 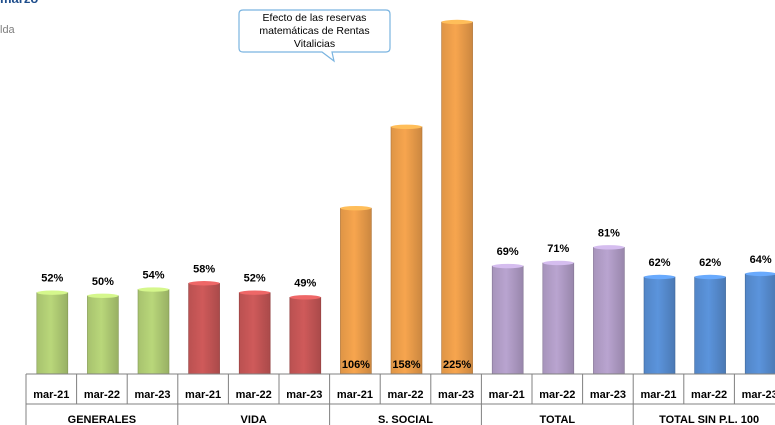 I want to click on chart-title: marzo, so click(x=19, y=3).